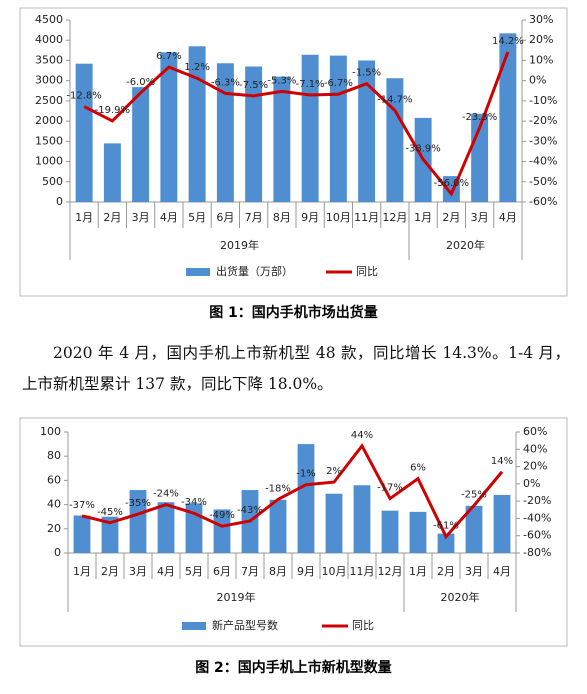 The image size is (587, 694). Describe the element at coordinates (422, 148) in the screenshot. I see `data-label: -38.9%` at that location.